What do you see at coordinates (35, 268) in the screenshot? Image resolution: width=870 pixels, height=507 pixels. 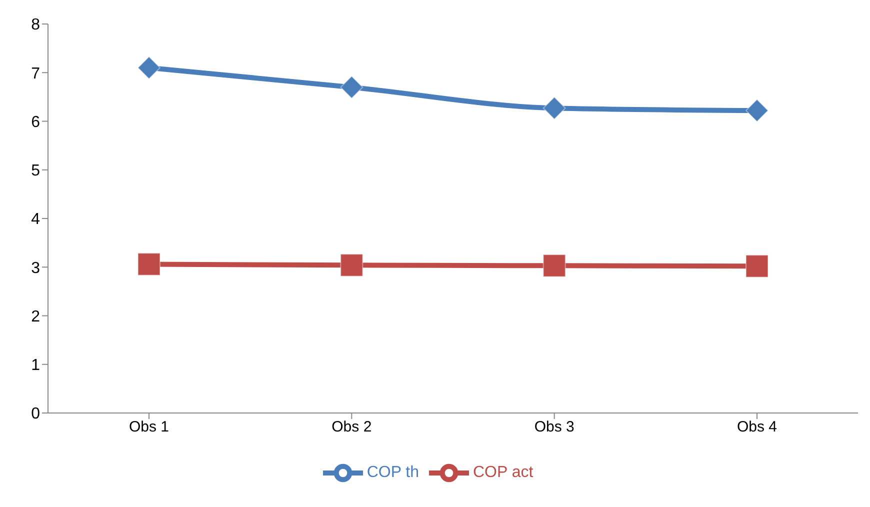 I see `y-tick-label: 3` at bounding box center [35, 268].